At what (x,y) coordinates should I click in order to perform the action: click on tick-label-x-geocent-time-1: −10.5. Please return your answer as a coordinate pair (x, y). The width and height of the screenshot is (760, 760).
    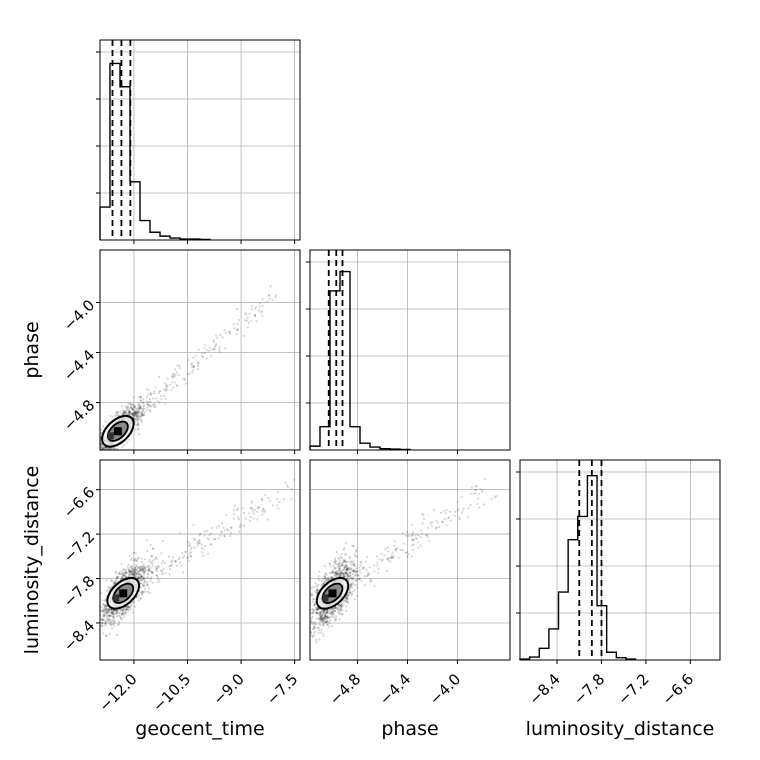
    Looking at the image, I should click on (171, 692).